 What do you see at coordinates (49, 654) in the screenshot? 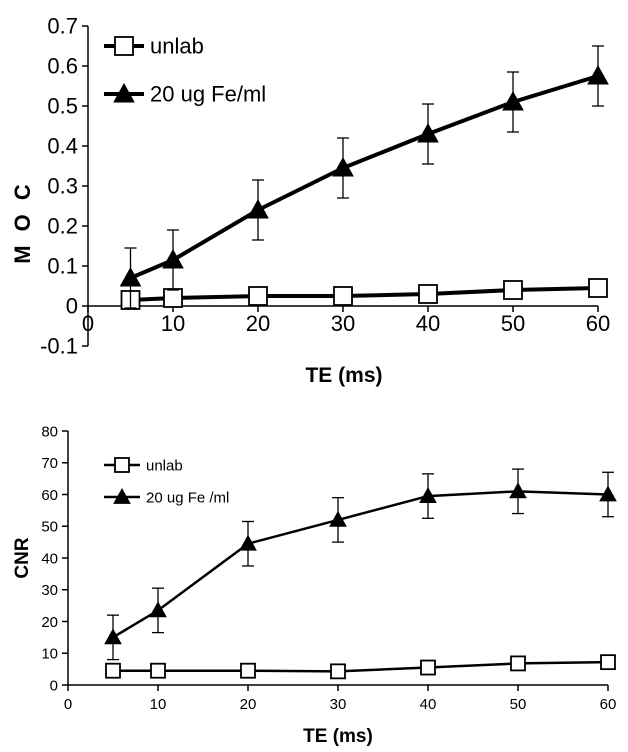
I see `y-tick-label: 10` at bounding box center [49, 654].